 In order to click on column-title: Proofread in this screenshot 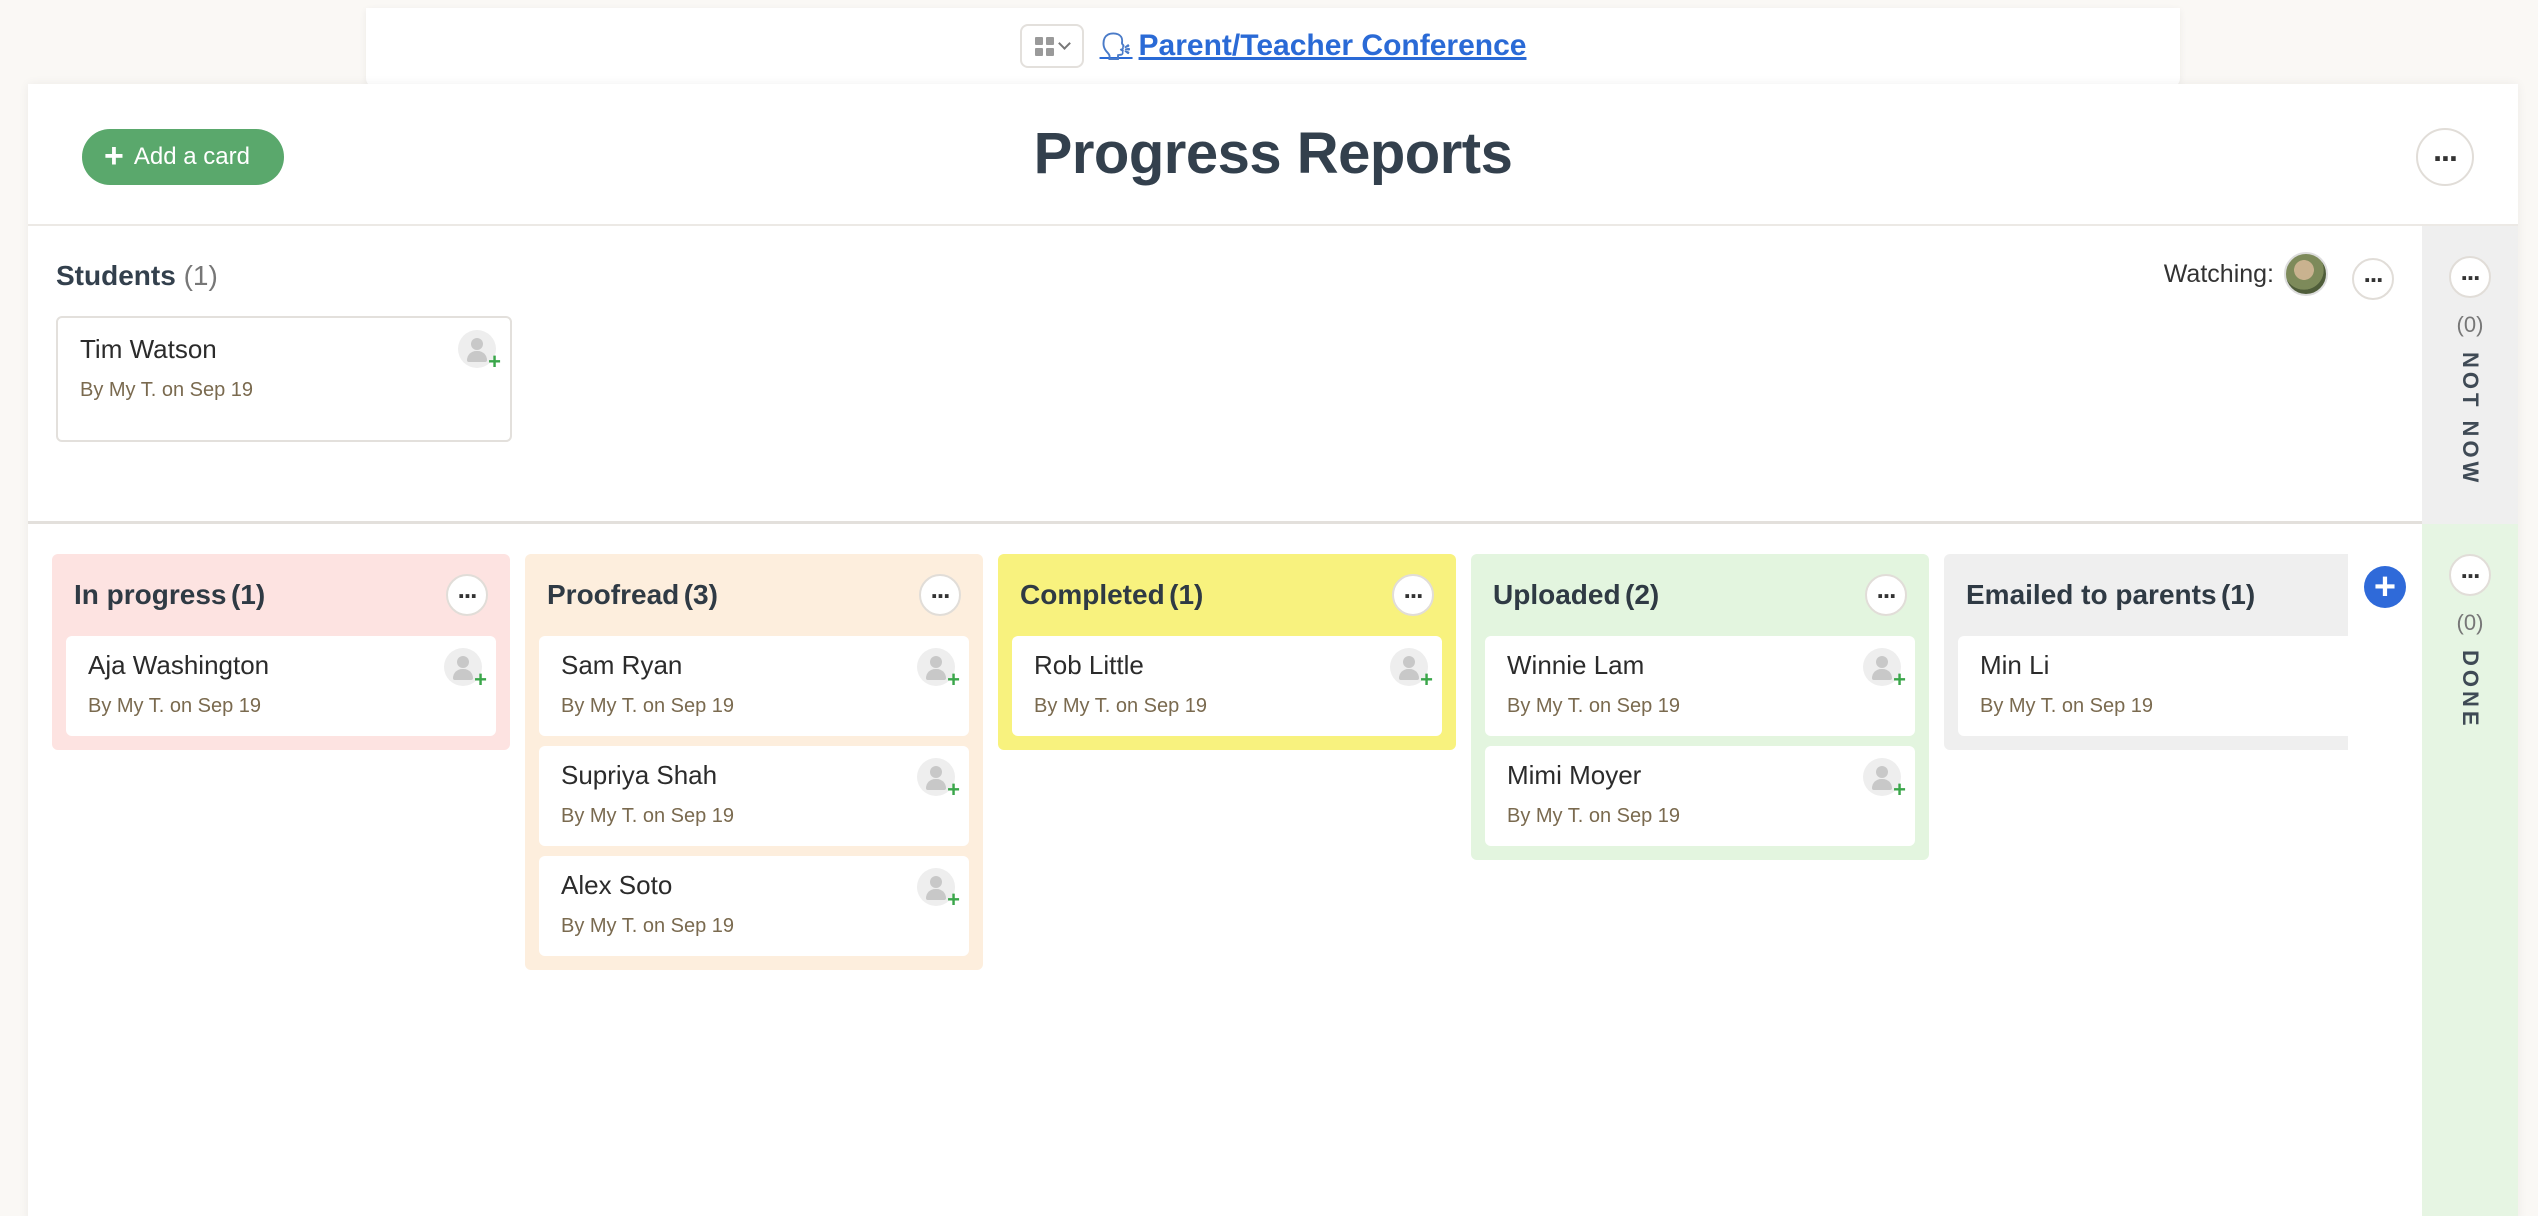, I will do `click(613, 594)`.